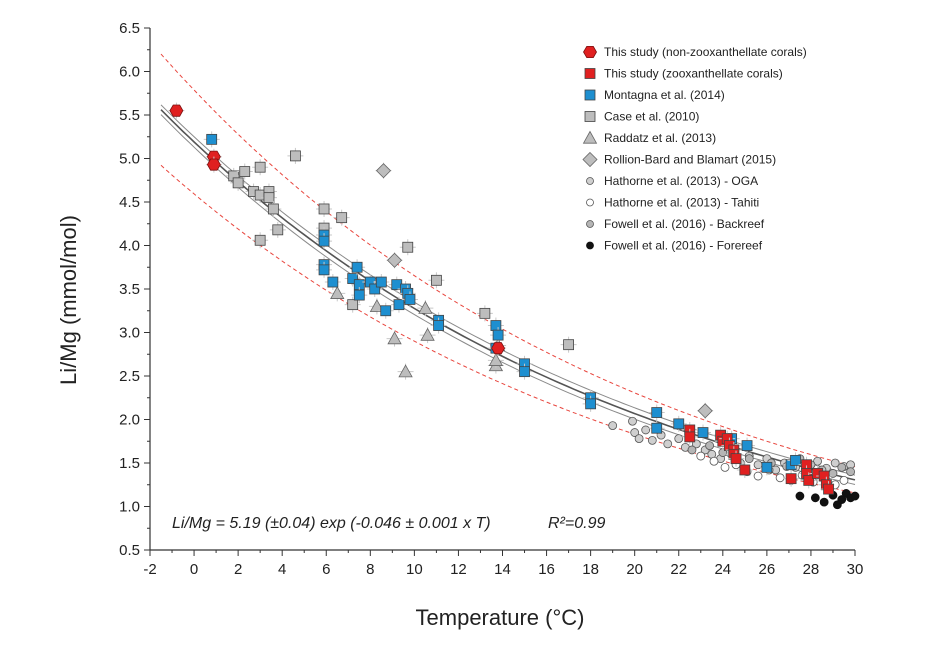 Image resolution: width=943 pixels, height=647 pixels. I want to click on x-tick-label: 22, so click(678, 569).